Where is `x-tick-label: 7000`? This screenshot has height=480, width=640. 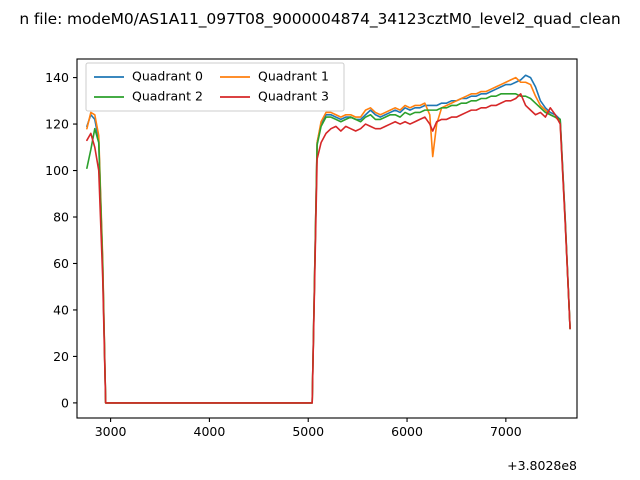 x-tick-label: 7000 is located at coordinates (506, 431).